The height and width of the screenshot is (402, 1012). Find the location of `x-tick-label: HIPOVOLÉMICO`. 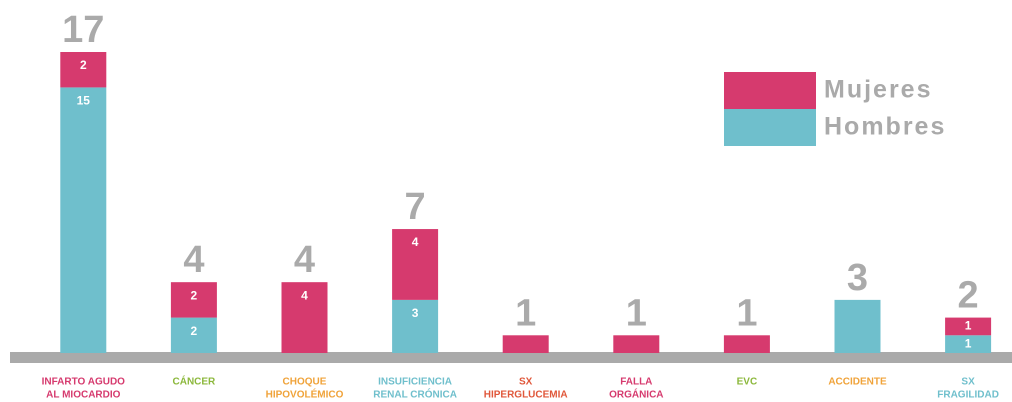

x-tick-label: HIPOVOLÉMICO is located at coordinates (305, 394).